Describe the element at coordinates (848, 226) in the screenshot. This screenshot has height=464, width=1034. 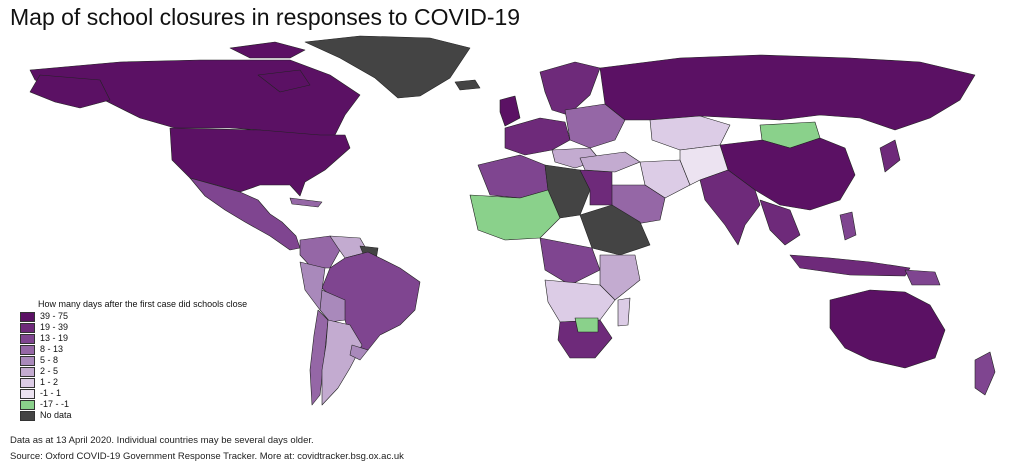
I see `region-philippines` at that location.